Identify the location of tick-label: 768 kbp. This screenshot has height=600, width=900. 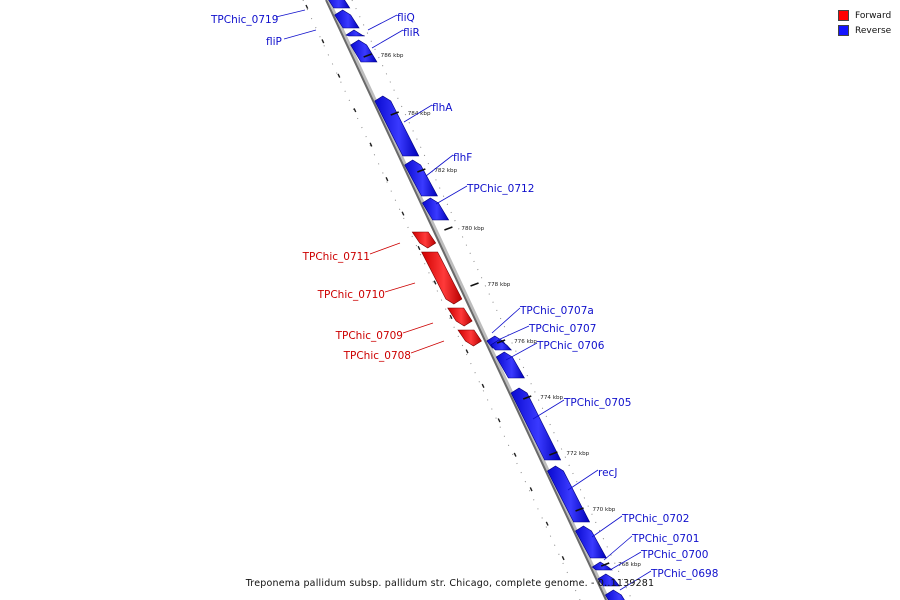
(629, 565).